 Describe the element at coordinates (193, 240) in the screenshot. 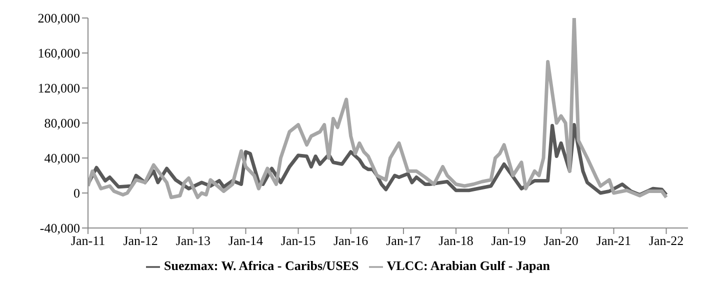

I see `x-tick-label: Jan-13` at that location.